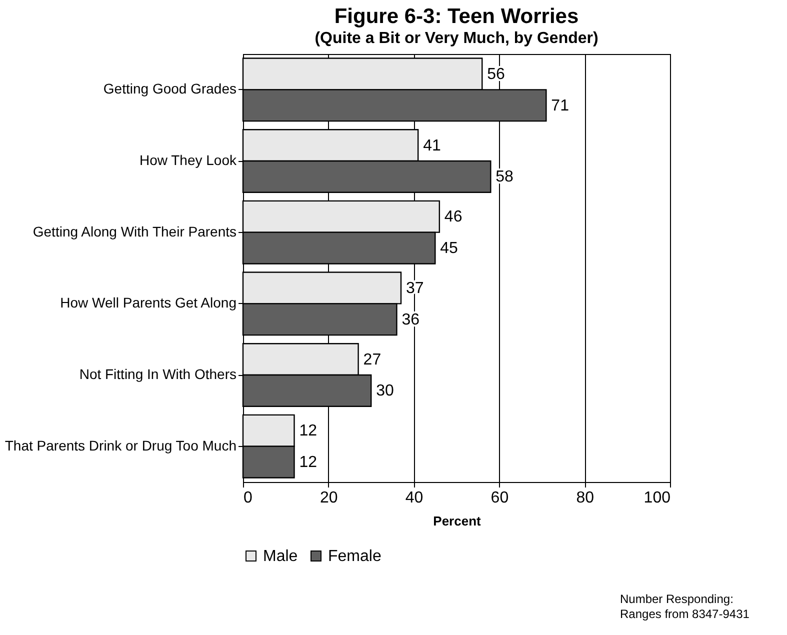 The width and height of the screenshot is (787, 635). What do you see at coordinates (188, 160) in the screenshot?
I see `y-tick-label: How They Look` at bounding box center [188, 160].